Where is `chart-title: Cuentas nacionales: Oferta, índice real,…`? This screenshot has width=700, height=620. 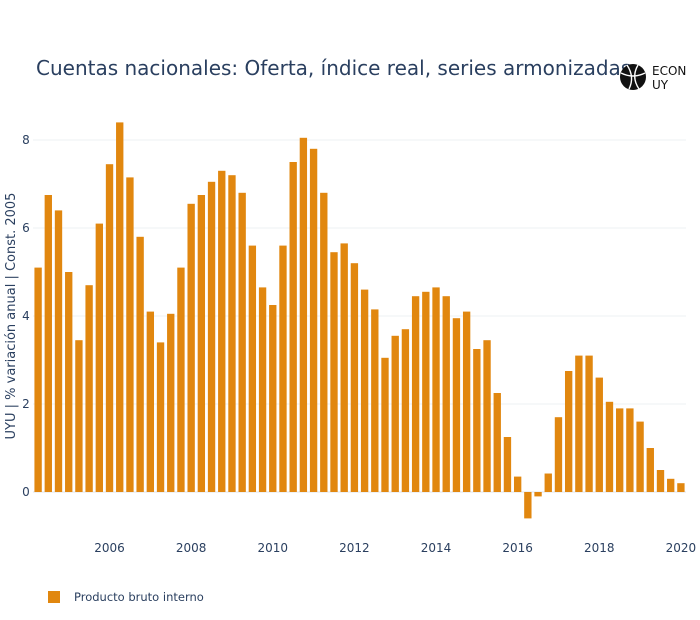 chart-title: Cuentas nacionales: Oferta, índice real,… is located at coordinates (334, 68).